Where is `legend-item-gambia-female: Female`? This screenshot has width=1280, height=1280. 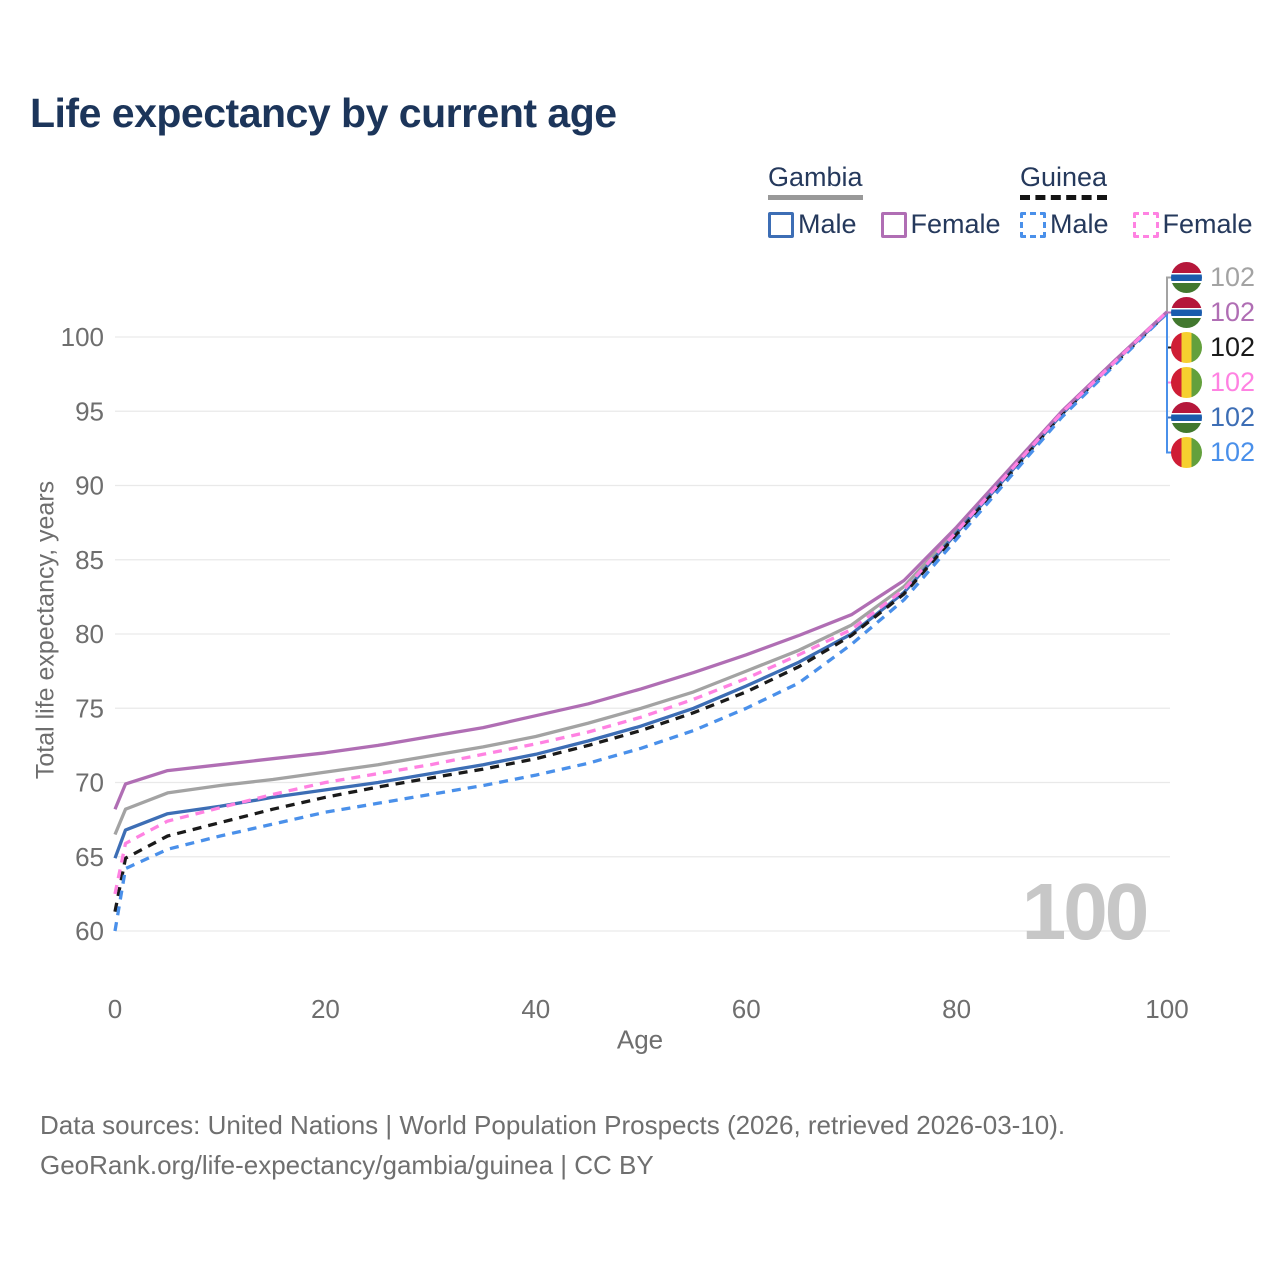 legend-item-gambia-female: Female is located at coordinates (940, 224).